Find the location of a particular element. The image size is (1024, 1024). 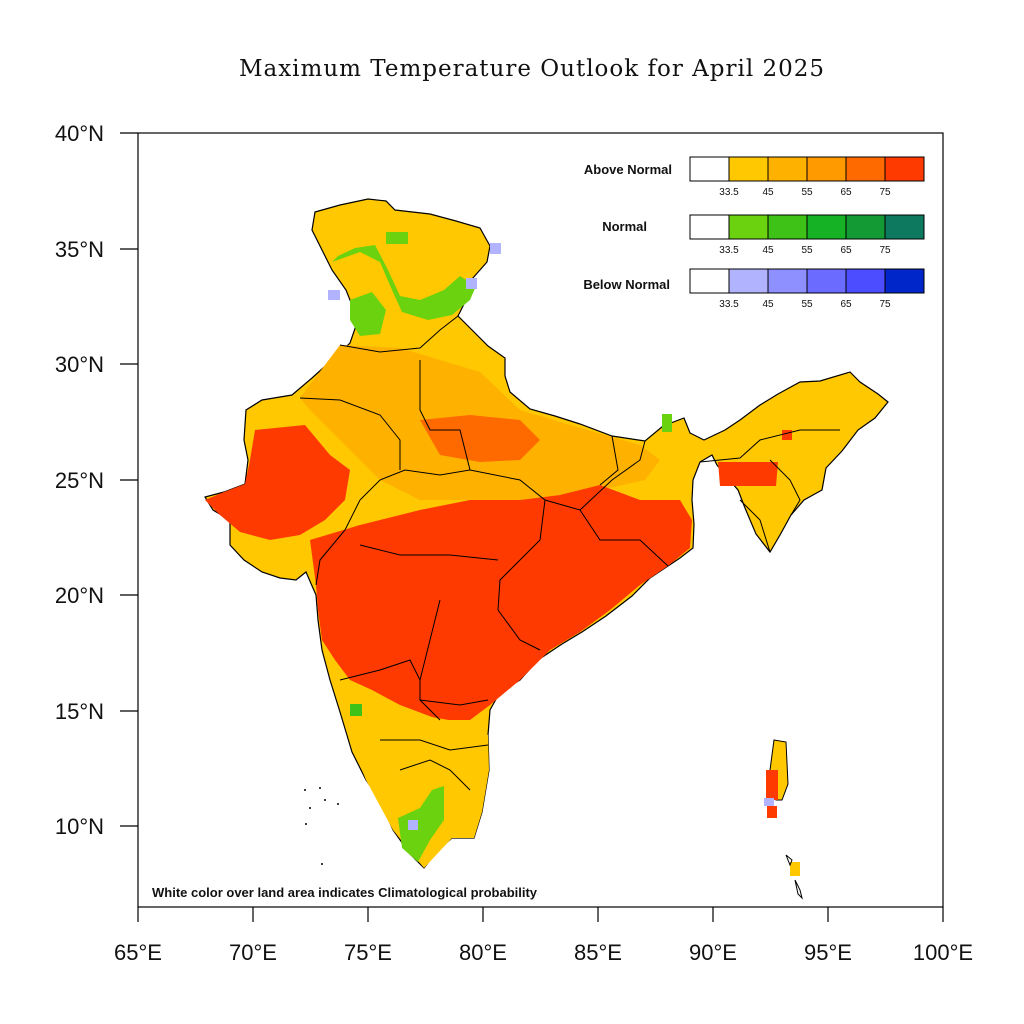

legend: Above Normal 33.5 45 55 65 75 Normal is located at coordinates (754, 233).